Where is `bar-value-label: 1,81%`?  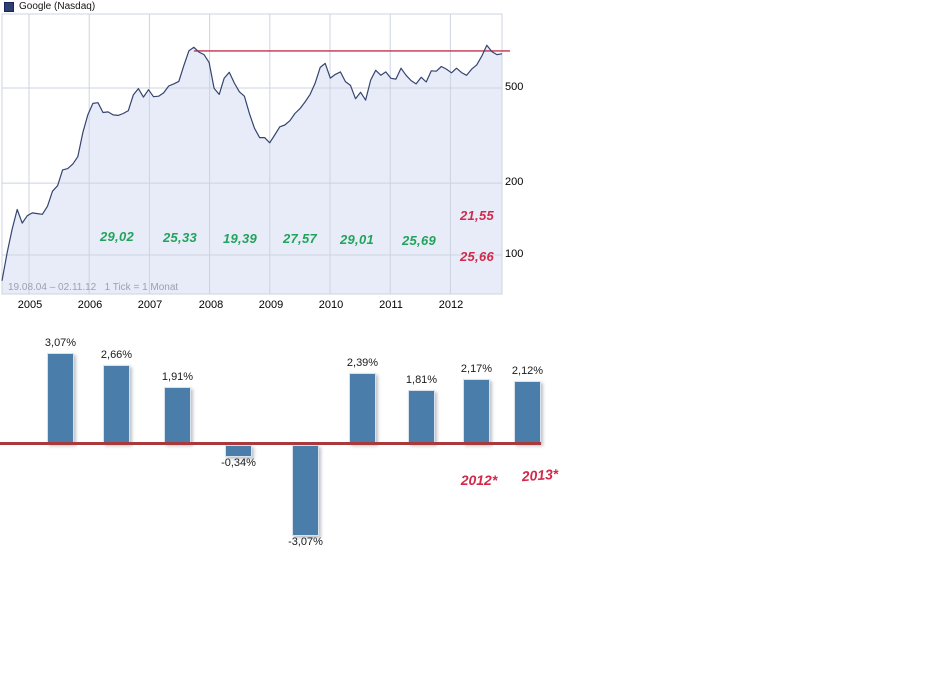
bar-value-label: 1,81% is located at coordinates (421, 380).